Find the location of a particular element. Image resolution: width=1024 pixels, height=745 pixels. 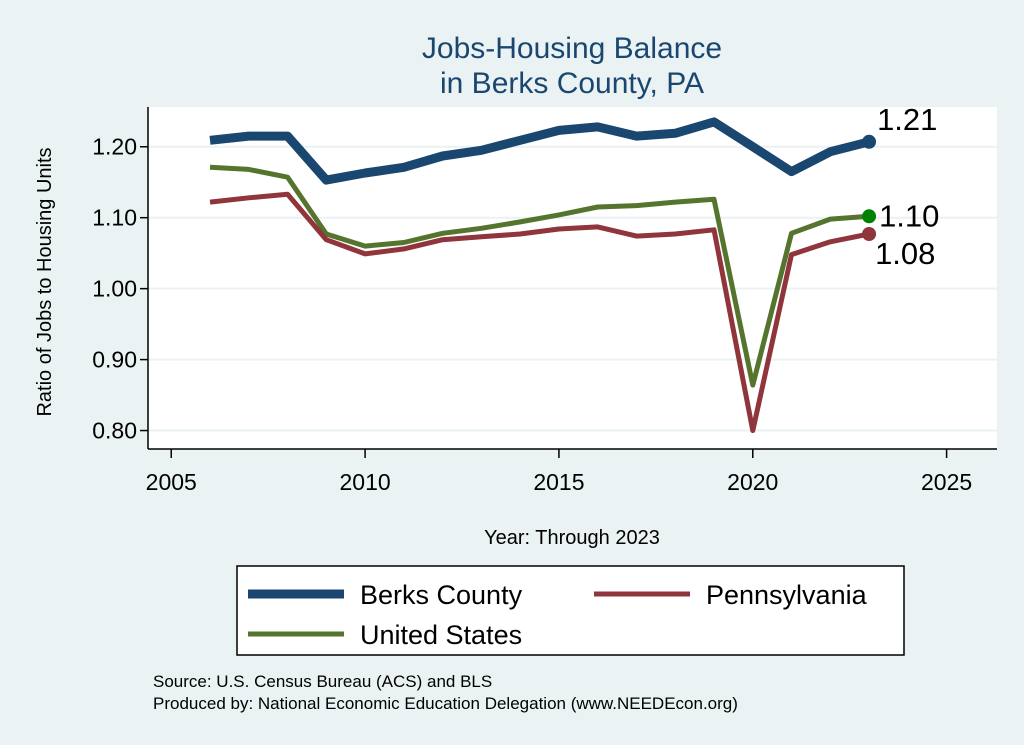

end-value-label: 1.21 is located at coordinates (907, 119).